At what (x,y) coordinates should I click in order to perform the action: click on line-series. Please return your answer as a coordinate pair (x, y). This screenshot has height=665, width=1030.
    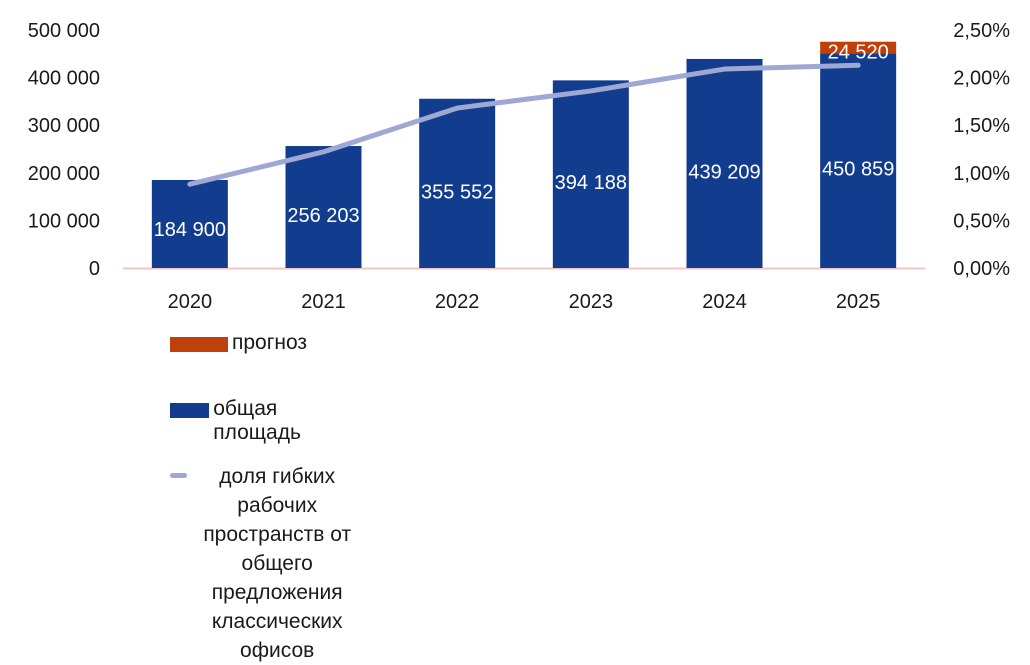
    Looking at the image, I should click on (524, 124).